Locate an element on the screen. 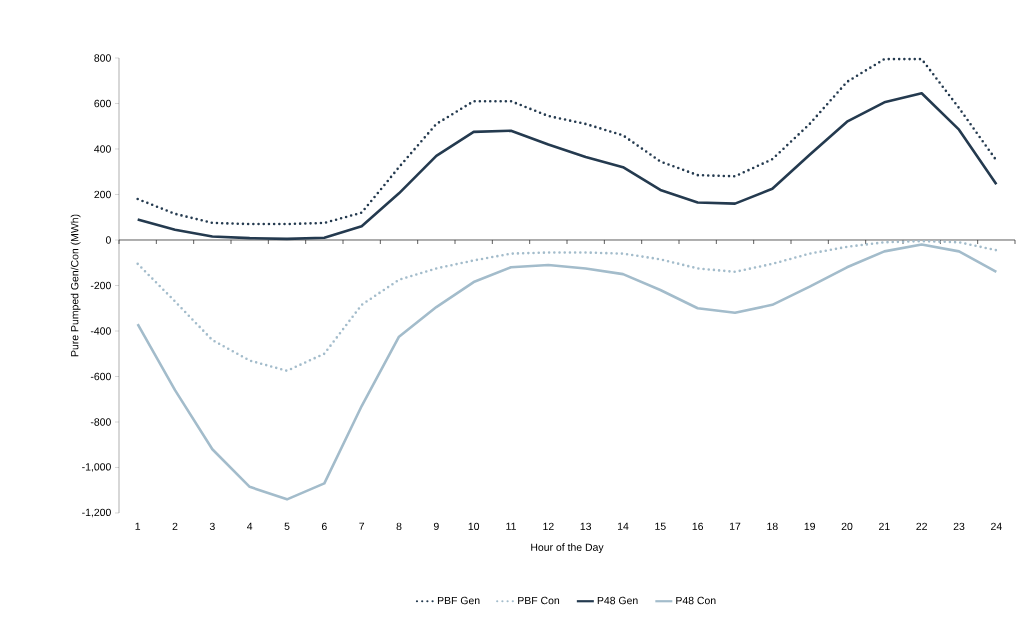  x-tick-label: 9 is located at coordinates (436, 526).